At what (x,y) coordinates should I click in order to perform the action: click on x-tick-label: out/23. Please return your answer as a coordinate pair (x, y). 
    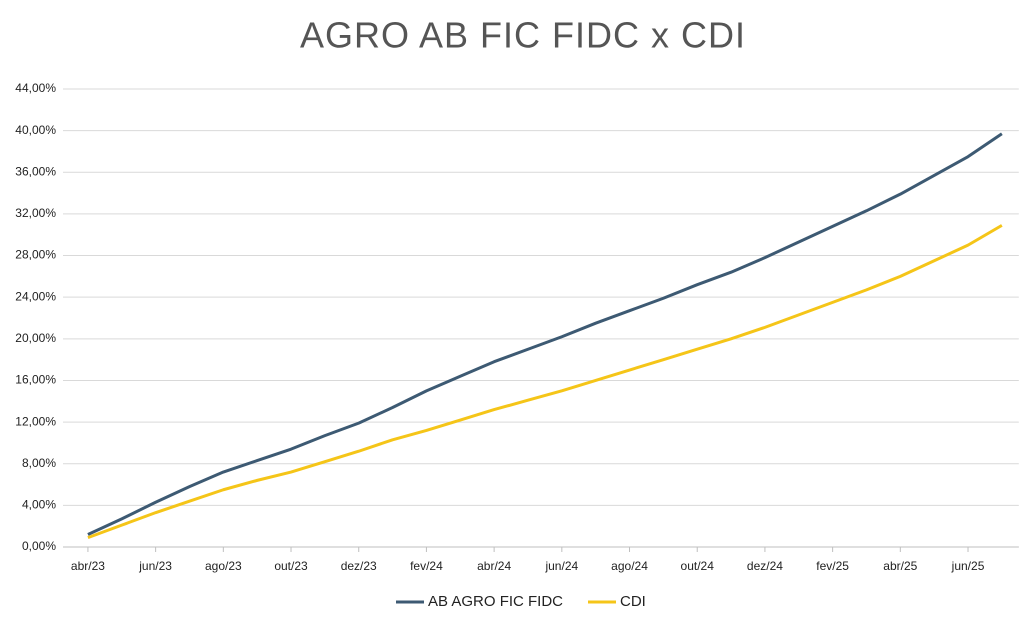
    Looking at the image, I should click on (291, 566).